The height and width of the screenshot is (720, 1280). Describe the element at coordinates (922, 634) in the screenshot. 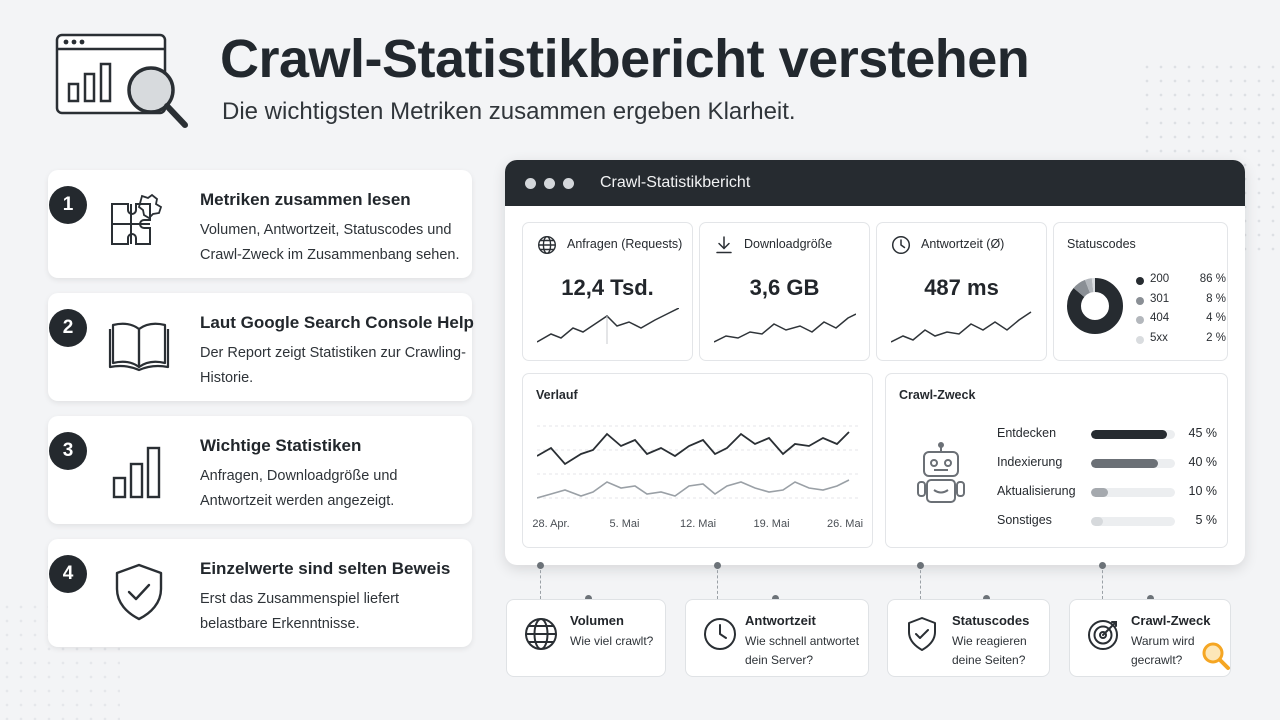

I see `shield-check-icon` at that location.